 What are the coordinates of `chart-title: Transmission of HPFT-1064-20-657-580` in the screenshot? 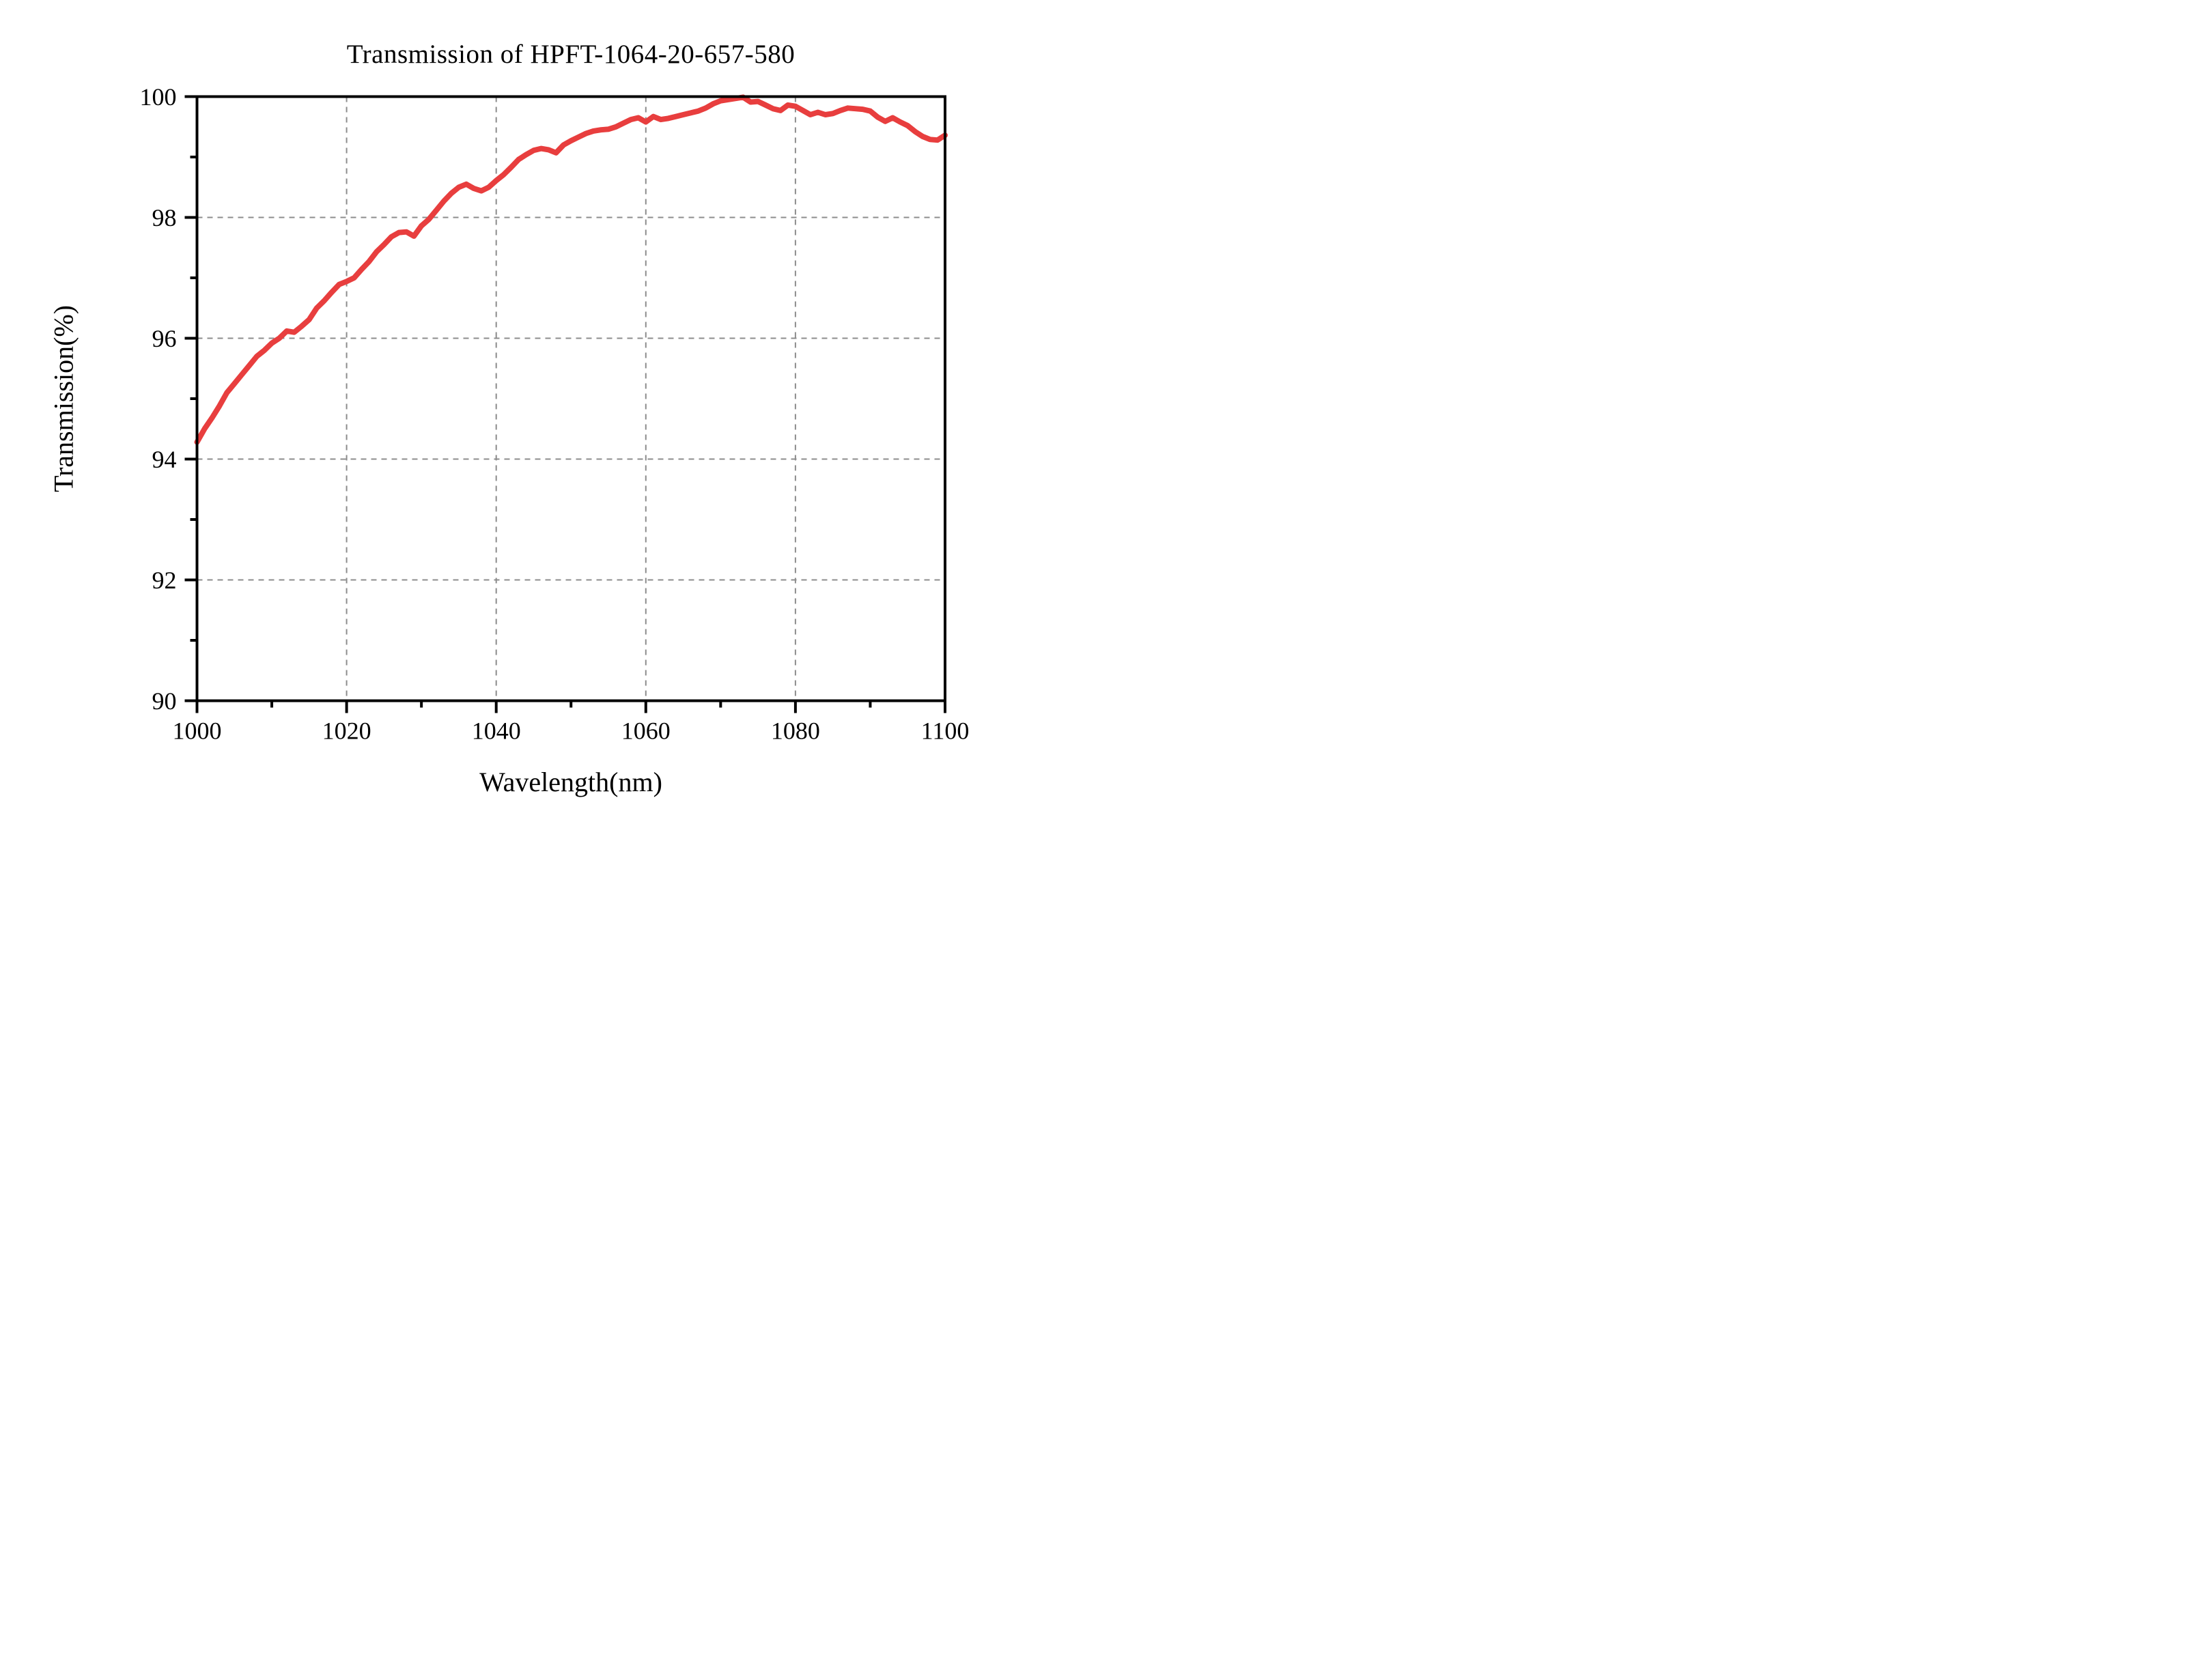 It's located at (571, 54).